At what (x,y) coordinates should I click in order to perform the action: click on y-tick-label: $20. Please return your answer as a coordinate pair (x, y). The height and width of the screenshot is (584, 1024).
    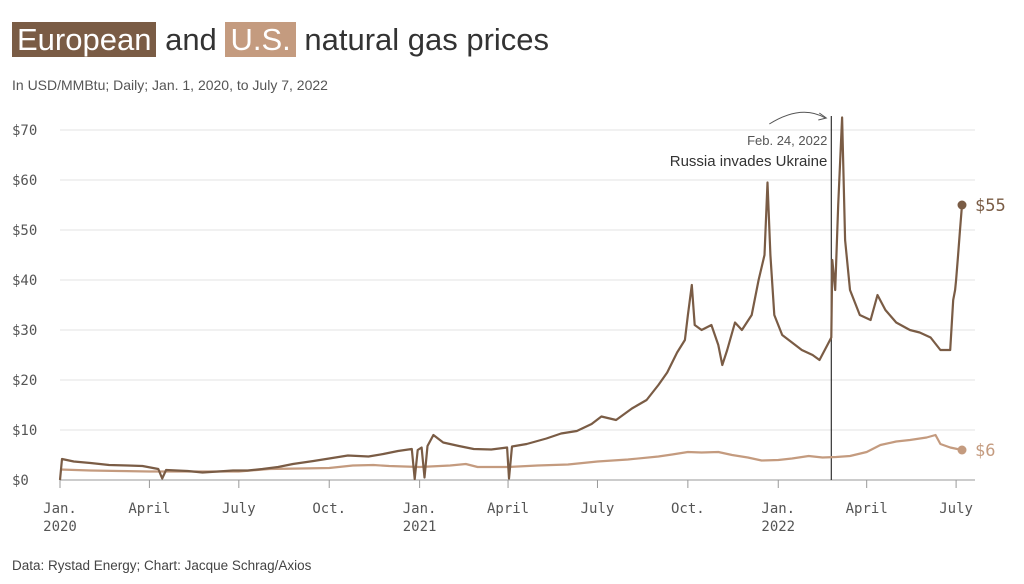
    Looking at the image, I should click on (24, 381).